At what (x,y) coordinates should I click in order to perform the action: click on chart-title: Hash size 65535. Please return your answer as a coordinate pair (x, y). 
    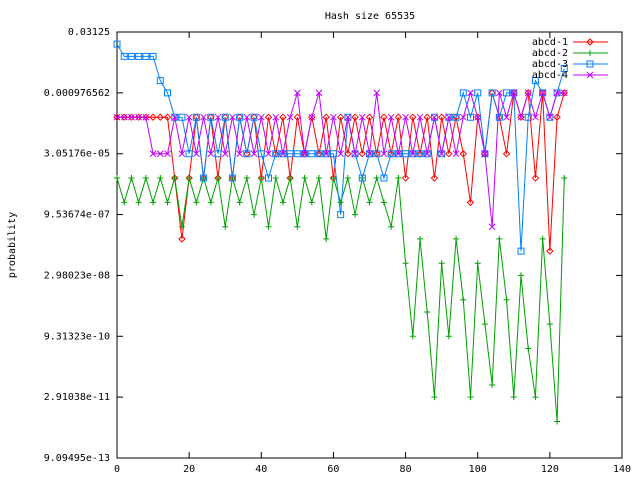
    Looking at the image, I should click on (370, 16).